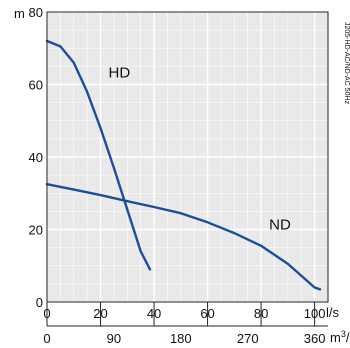 The width and height of the screenshot is (350, 348). Describe the element at coordinates (315, 338) in the screenshot. I see `x2-tick-label: 360` at that location.